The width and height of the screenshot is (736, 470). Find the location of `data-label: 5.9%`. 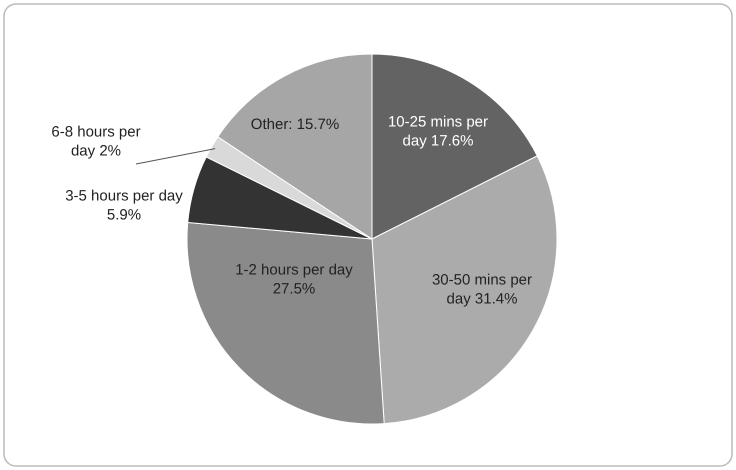

data-label: 5.9% is located at coordinates (124, 215).